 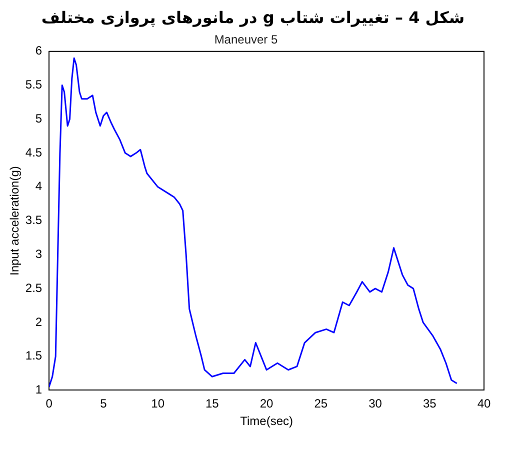 I want to click on y-tick-label: 2, so click(x=38, y=321).